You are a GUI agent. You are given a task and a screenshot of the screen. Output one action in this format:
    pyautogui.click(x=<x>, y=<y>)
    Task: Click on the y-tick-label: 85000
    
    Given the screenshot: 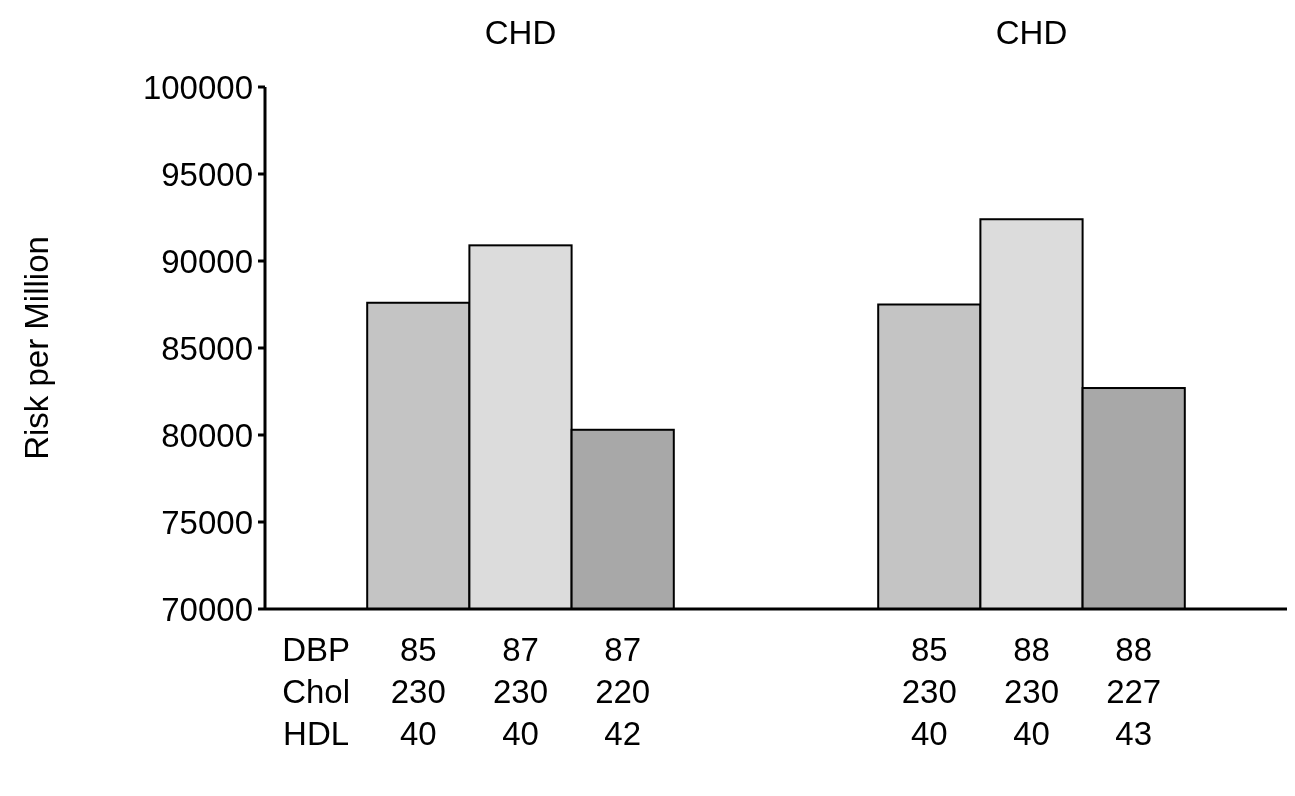 What is the action you would take?
    pyautogui.click(x=207, y=348)
    